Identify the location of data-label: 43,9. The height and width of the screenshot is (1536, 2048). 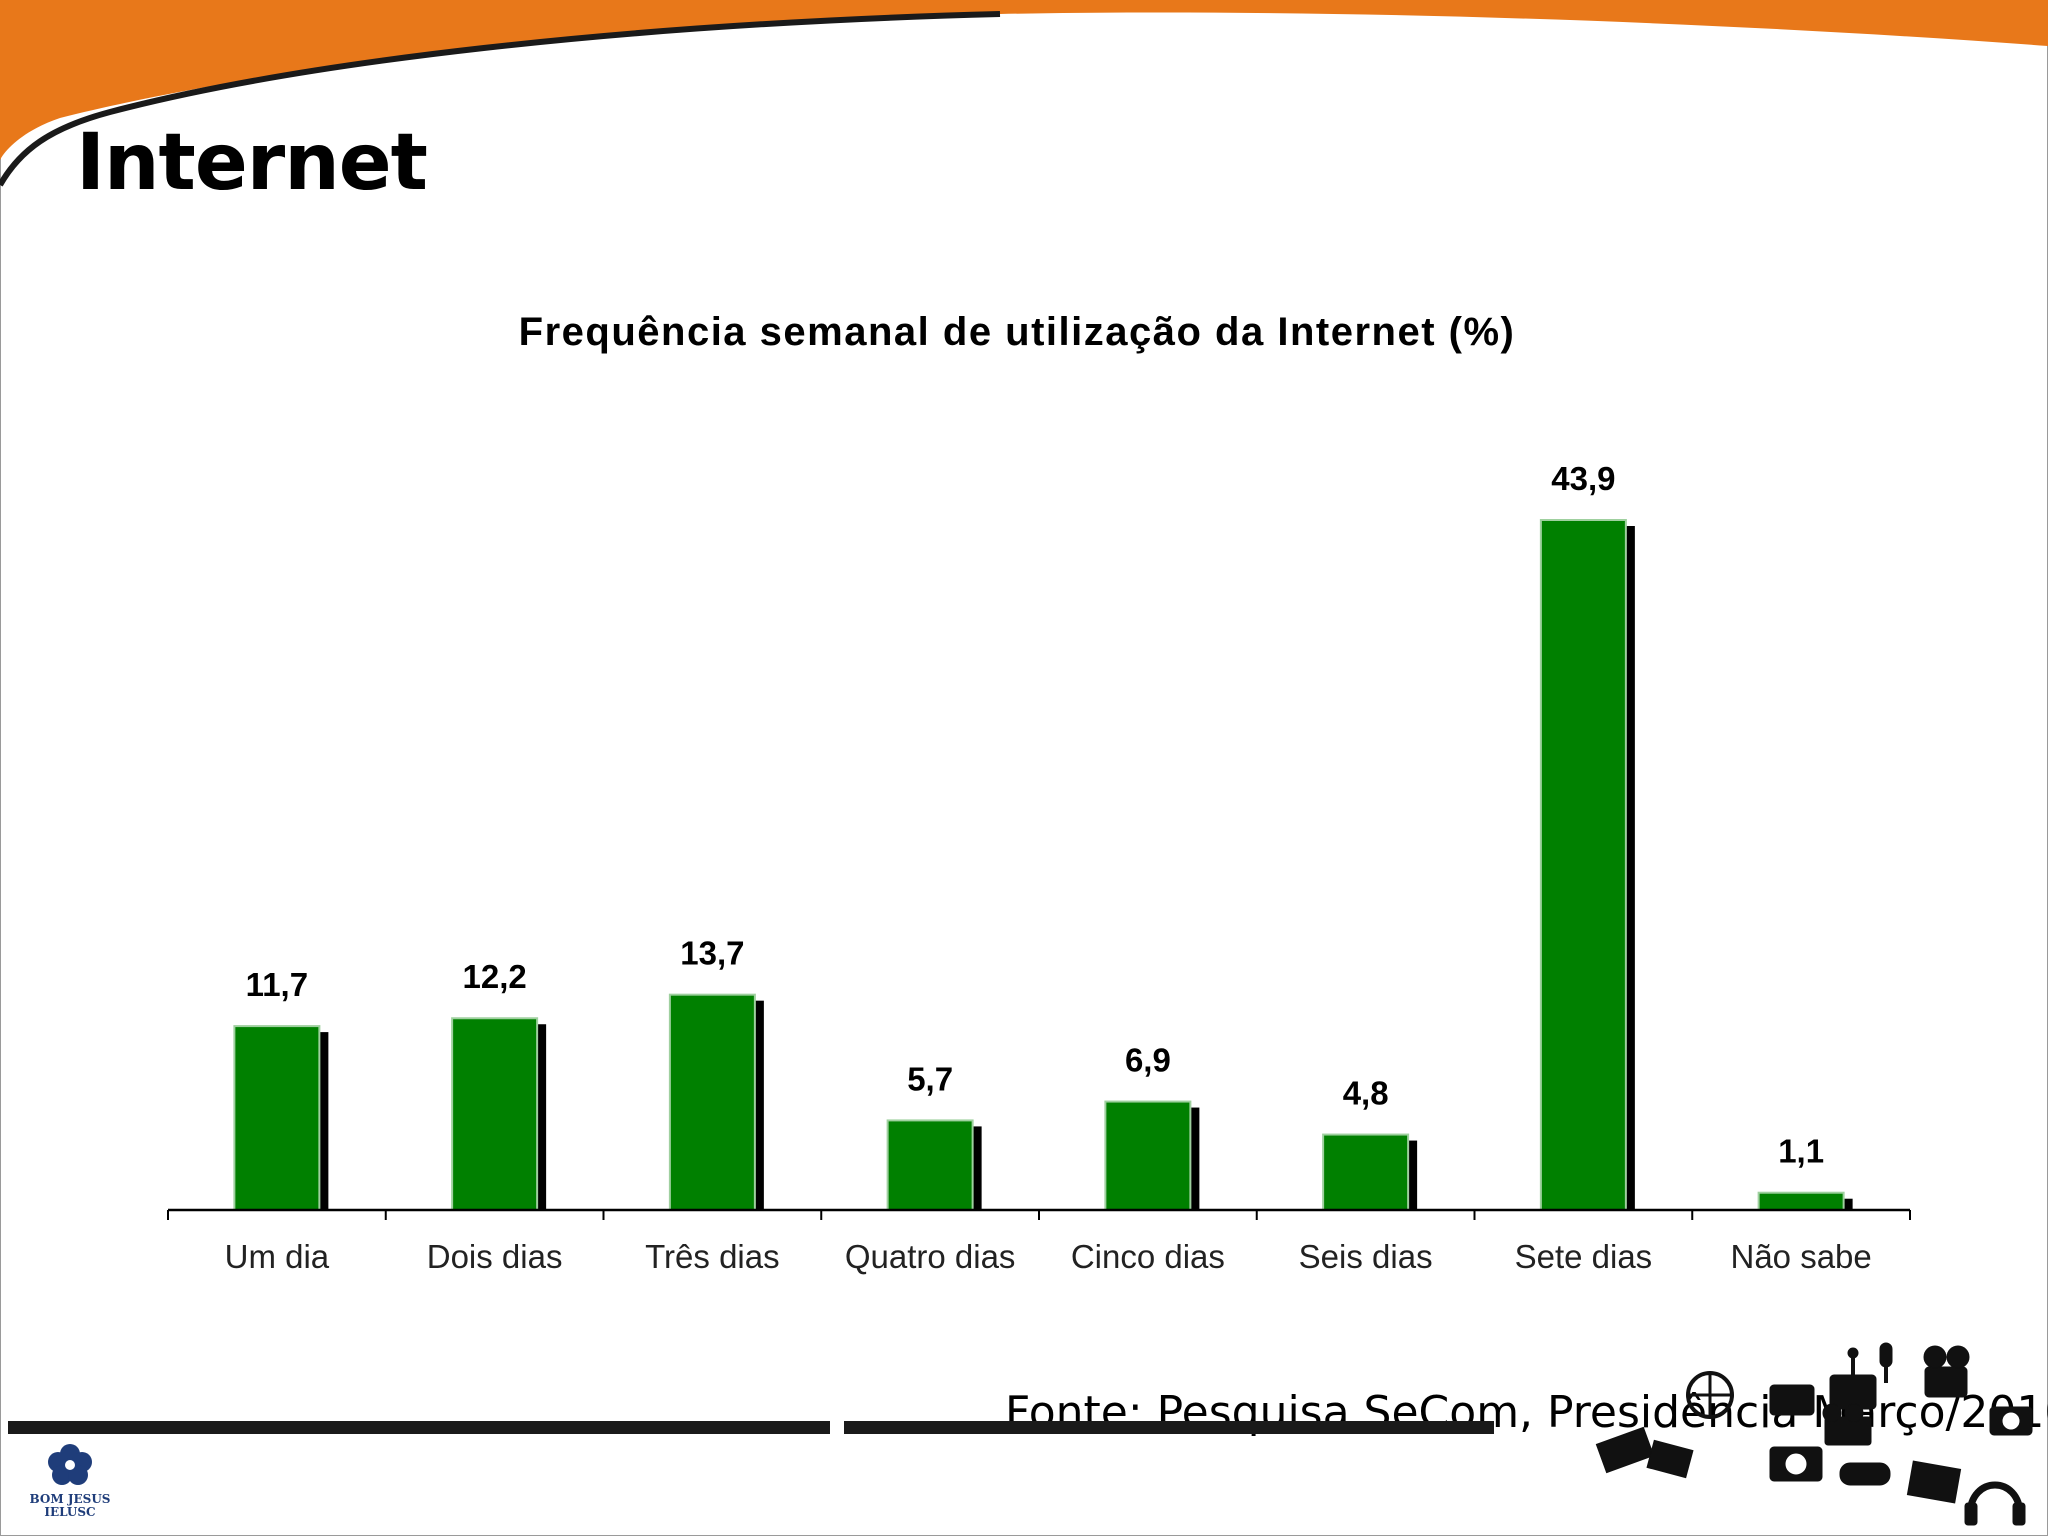
(1583, 478).